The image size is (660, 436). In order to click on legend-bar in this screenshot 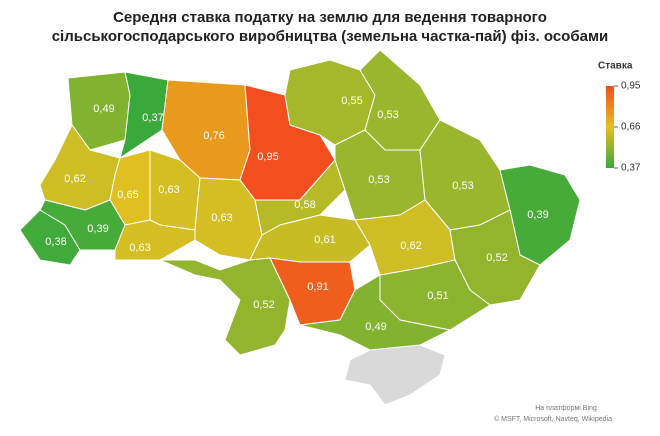, I will do `click(610, 127)`.